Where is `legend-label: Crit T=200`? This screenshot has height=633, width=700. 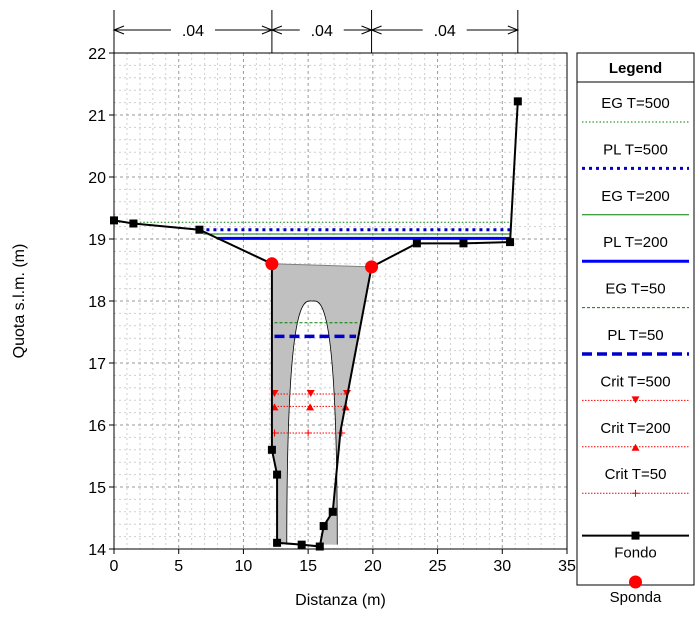 legend-label: Crit T=200 is located at coordinates (635, 428).